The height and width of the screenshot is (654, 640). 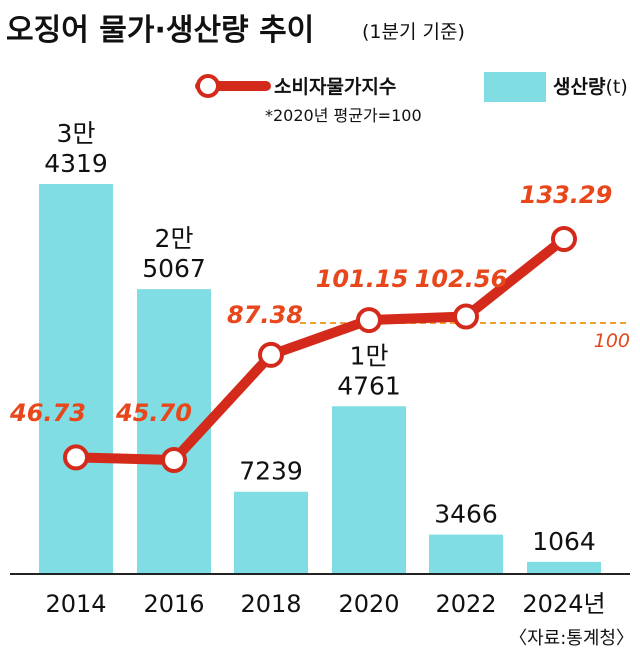 What do you see at coordinates (579, 87) in the screenshot?
I see `legend-bar-label: 생산량` at bounding box center [579, 87].